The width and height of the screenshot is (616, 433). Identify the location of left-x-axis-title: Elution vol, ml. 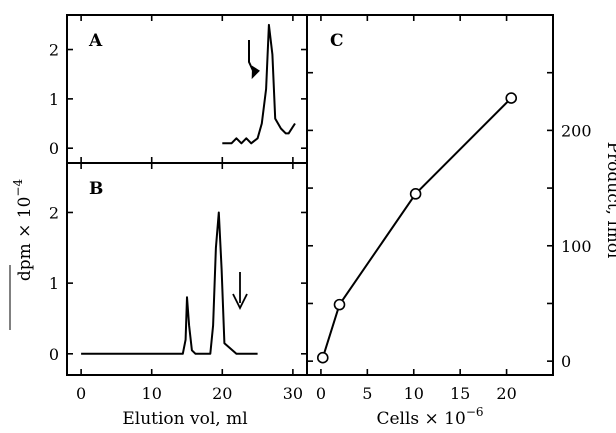
(184, 419).